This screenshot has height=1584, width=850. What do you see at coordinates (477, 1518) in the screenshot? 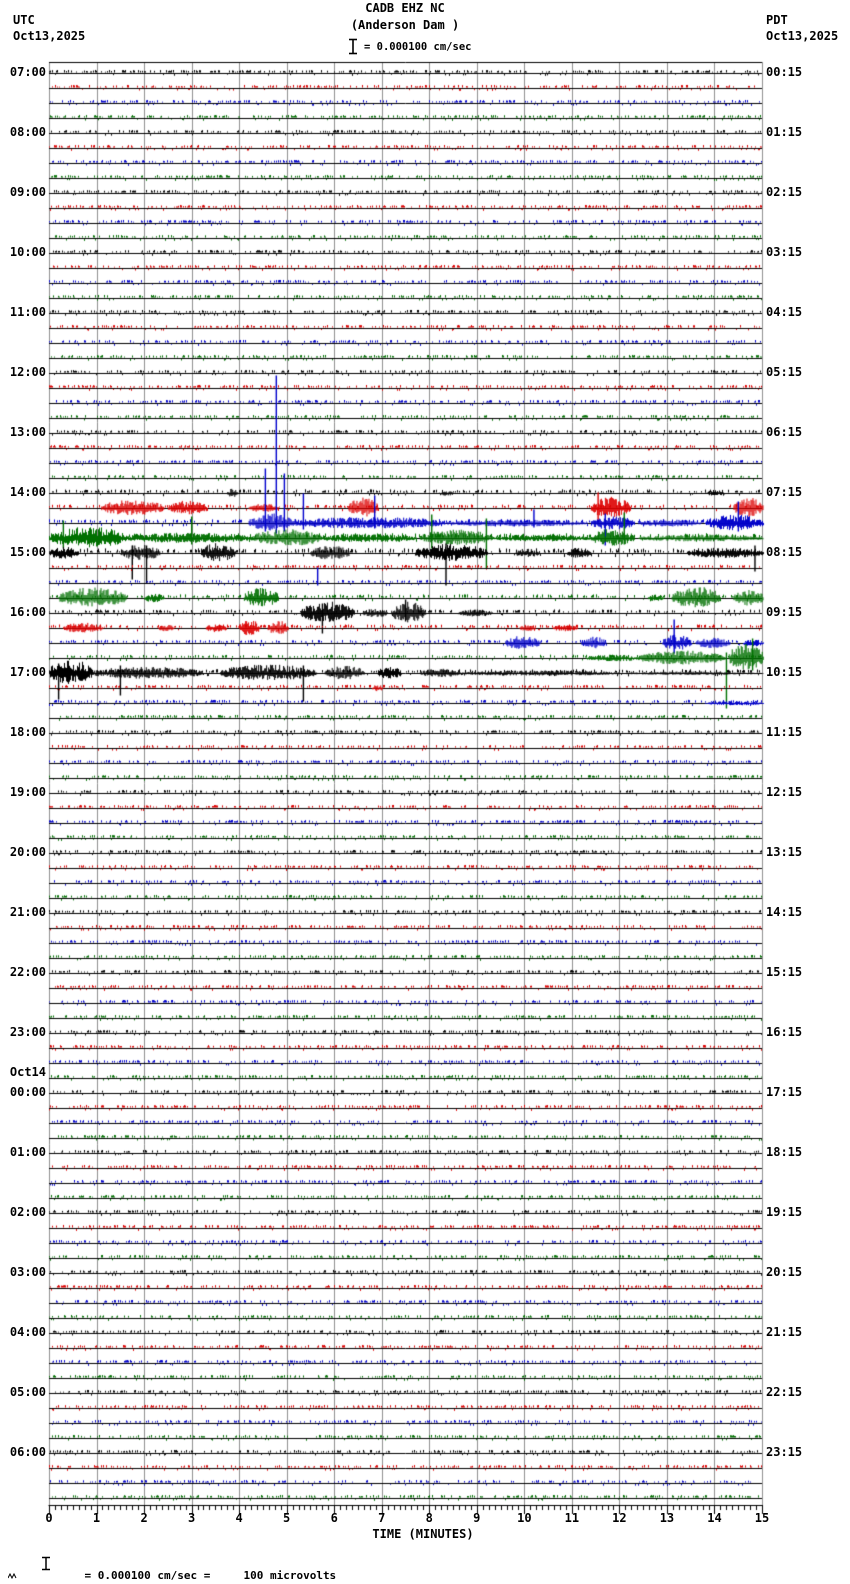
I see `x-tick-label: 9` at bounding box center [477, 1518].